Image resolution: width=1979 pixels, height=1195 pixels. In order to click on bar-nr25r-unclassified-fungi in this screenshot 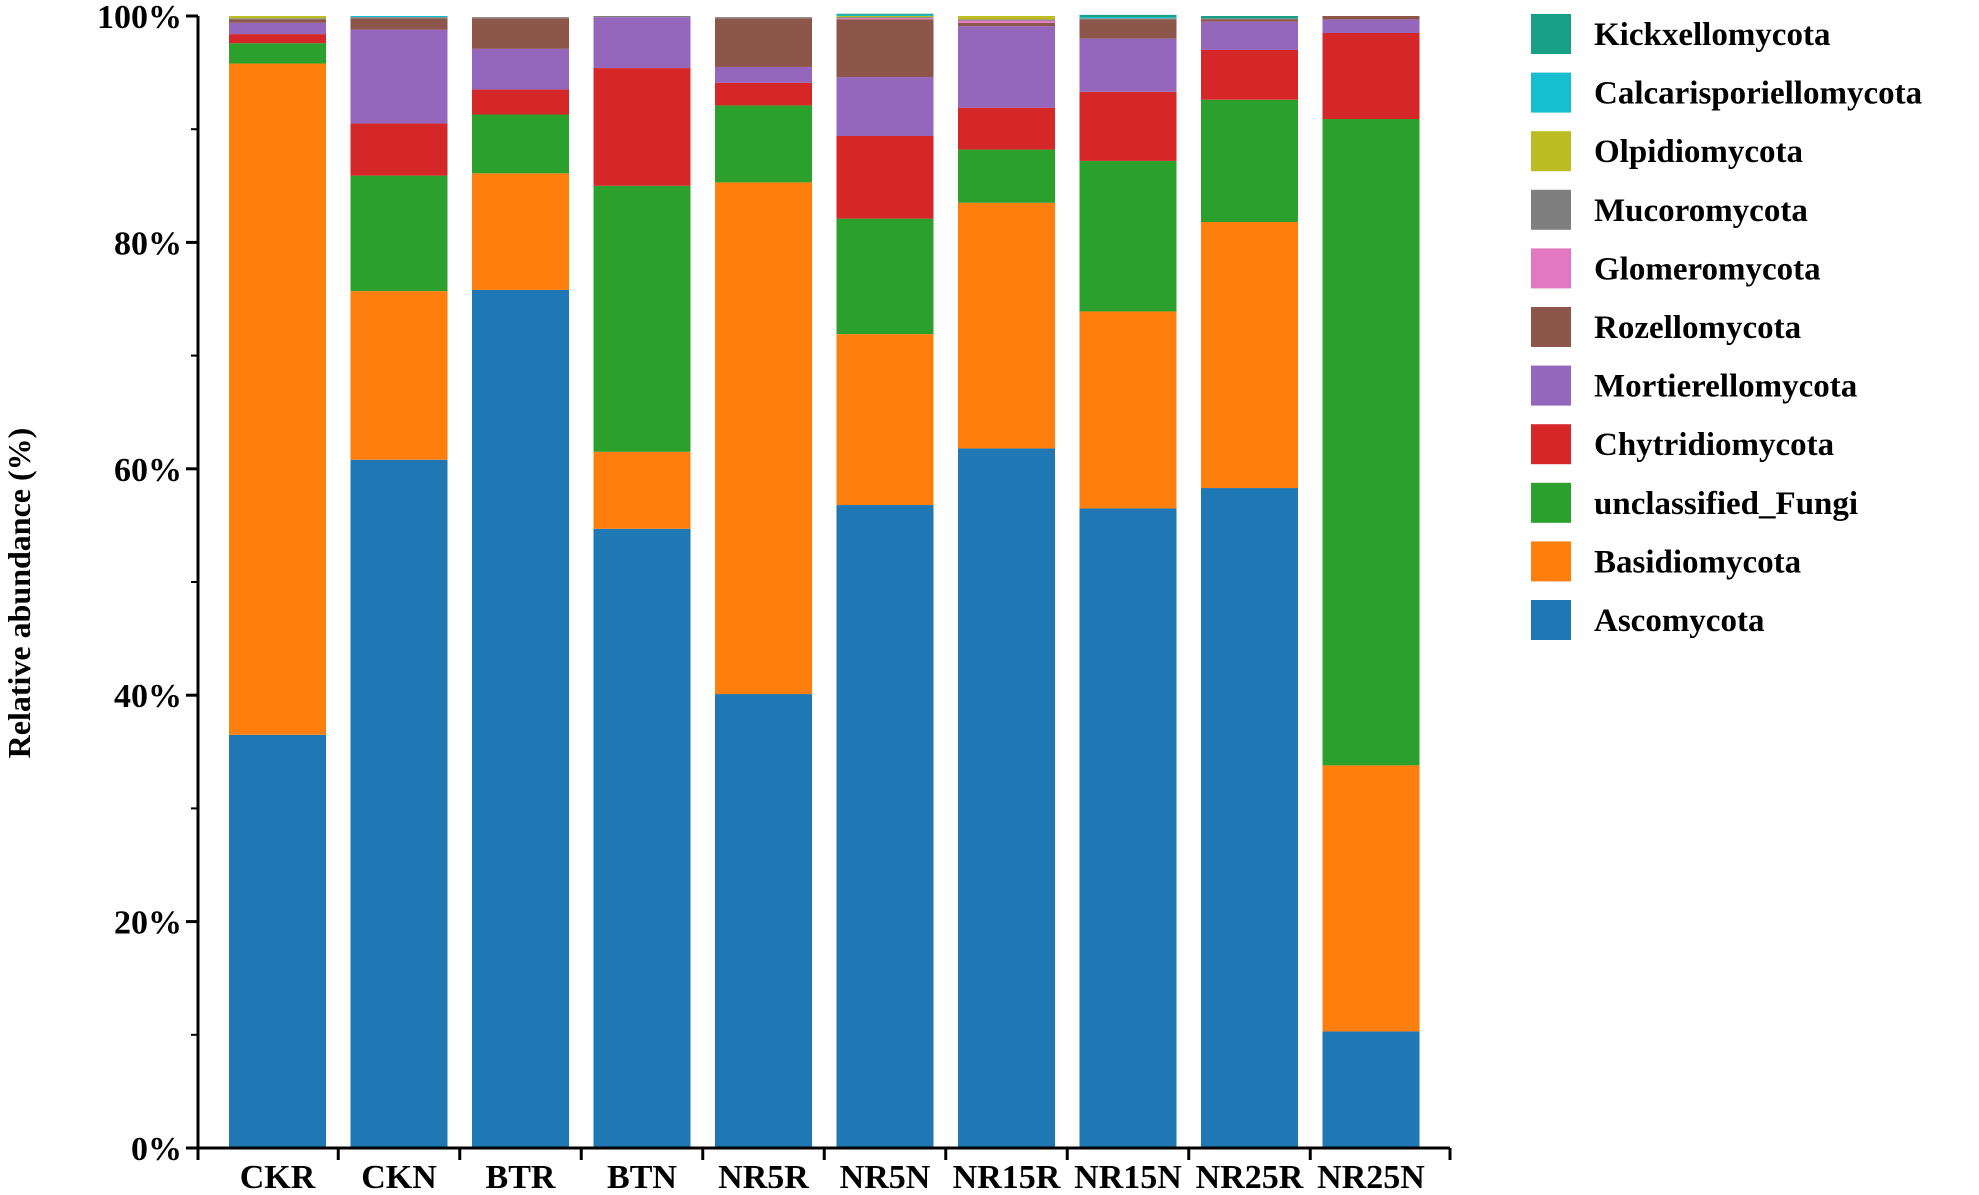, I will do `click(1249, 161)`.